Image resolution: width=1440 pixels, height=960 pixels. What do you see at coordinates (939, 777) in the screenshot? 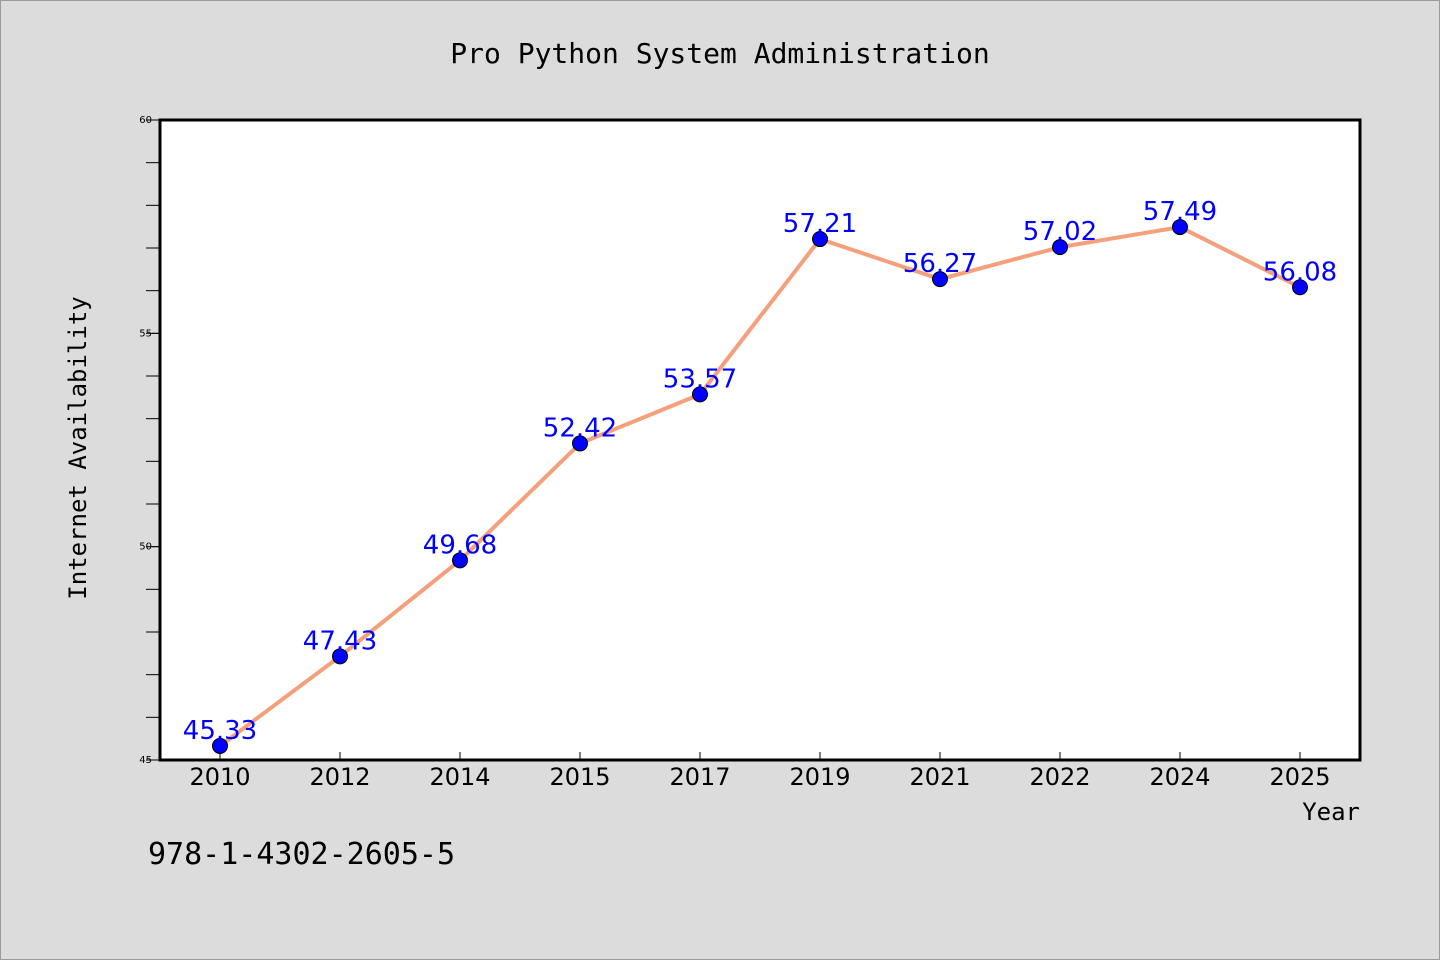
I see `x-tick-label: 2021` at bounding box center [939, 777].